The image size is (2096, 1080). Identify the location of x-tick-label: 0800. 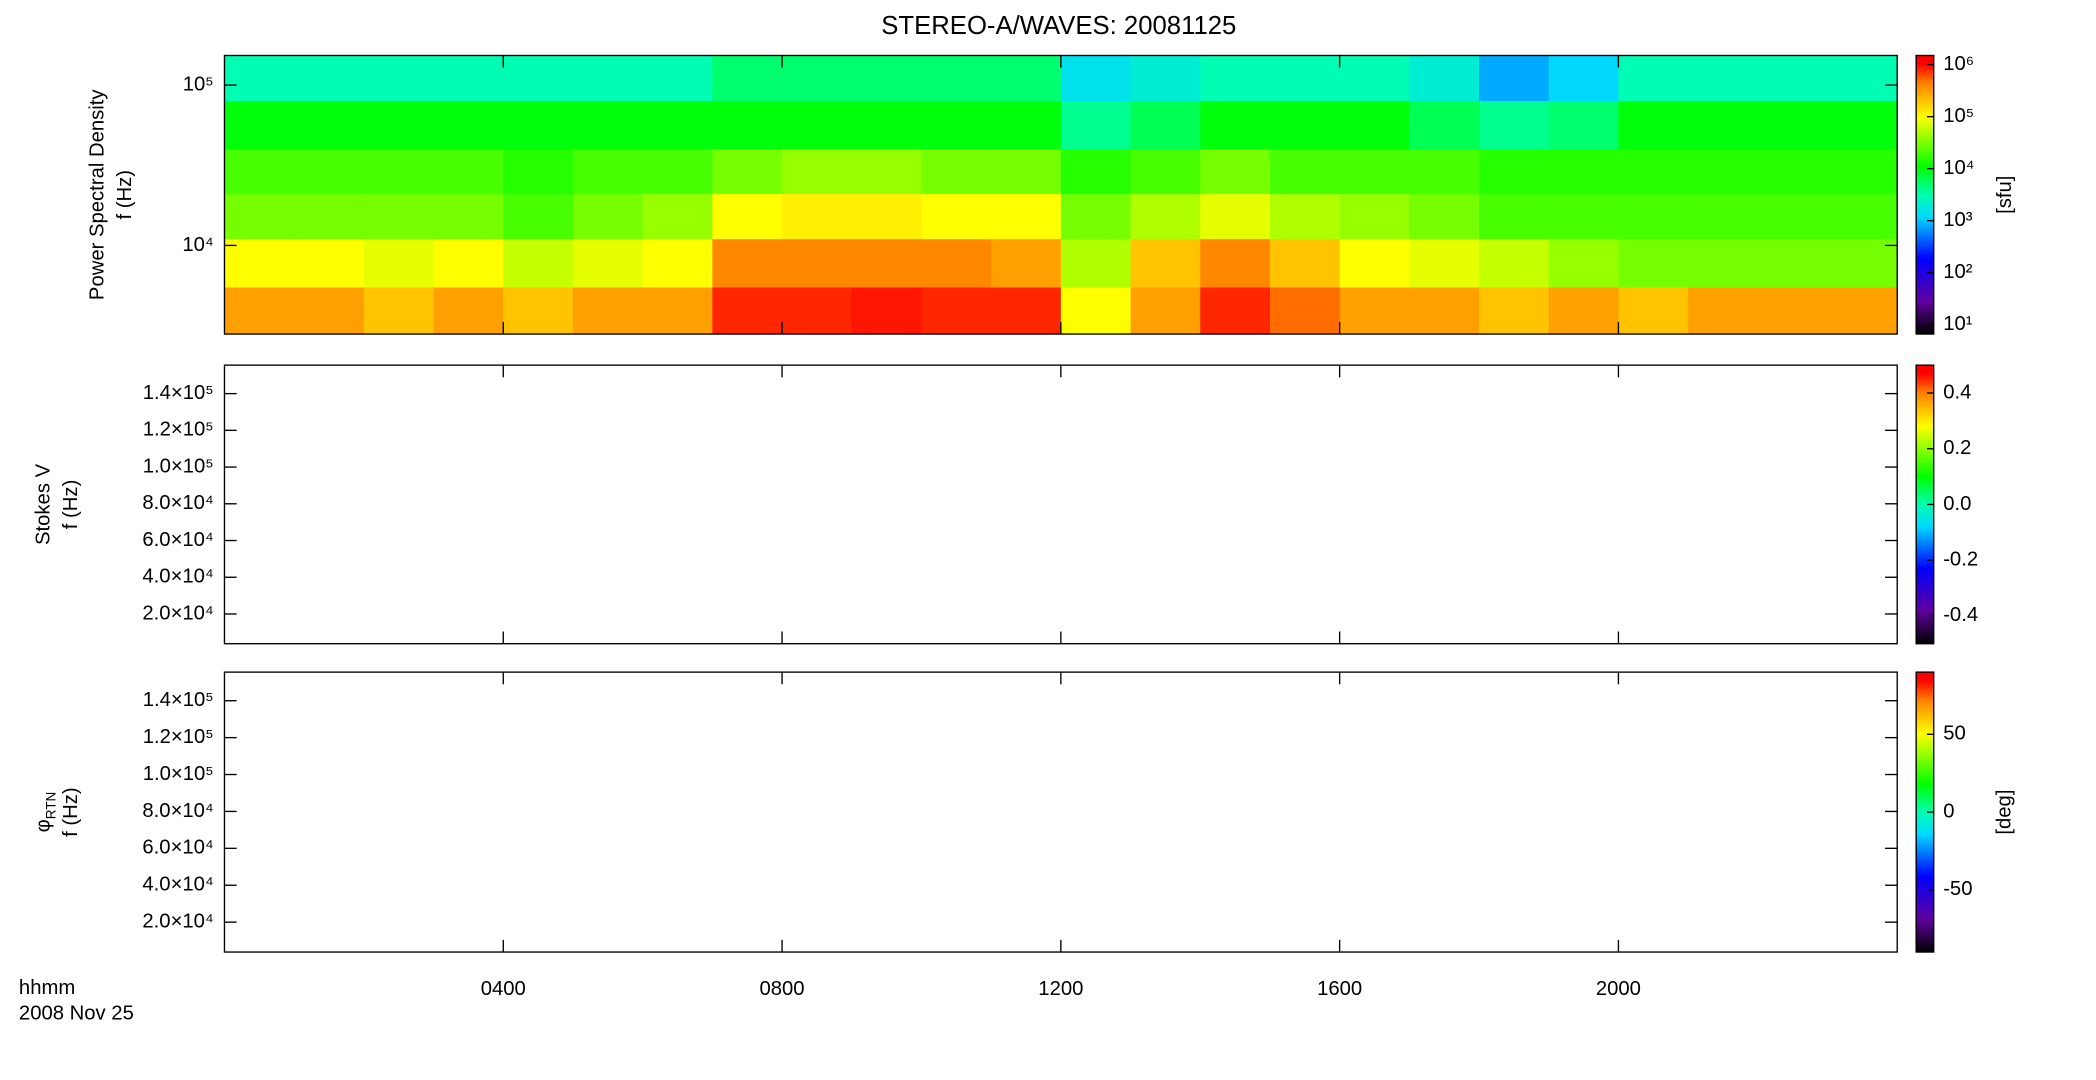
(782, 989).